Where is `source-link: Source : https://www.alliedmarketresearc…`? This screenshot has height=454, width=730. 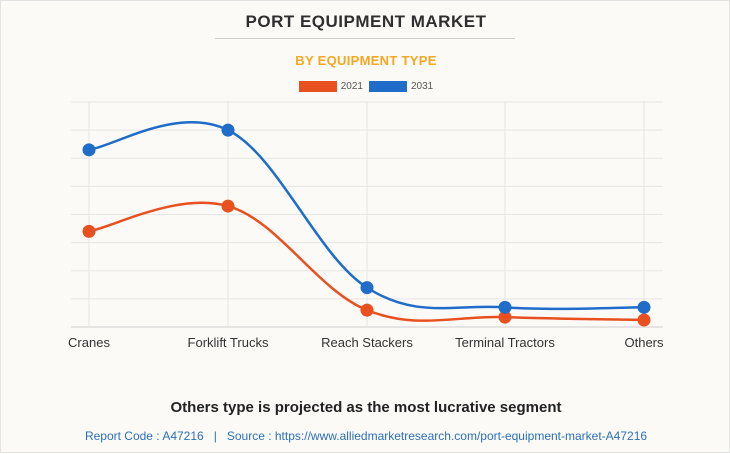
source-link: Source : https://www.alliedmarketresearc… is located at coordinates (437, 436).